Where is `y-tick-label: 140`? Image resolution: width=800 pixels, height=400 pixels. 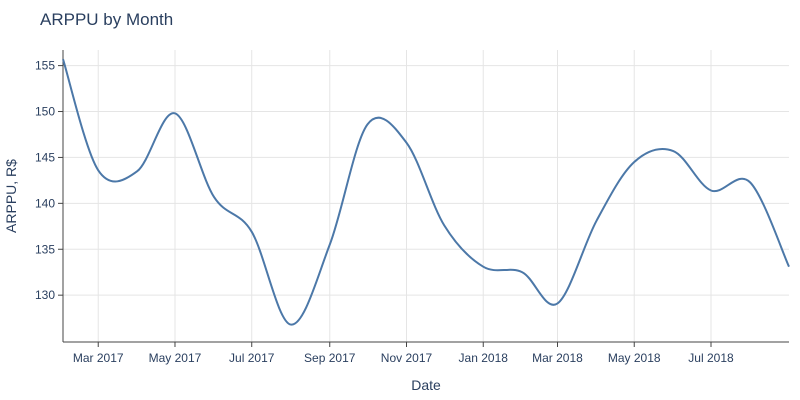
y-tick-label: 140 is located at coordinates (45, 203).